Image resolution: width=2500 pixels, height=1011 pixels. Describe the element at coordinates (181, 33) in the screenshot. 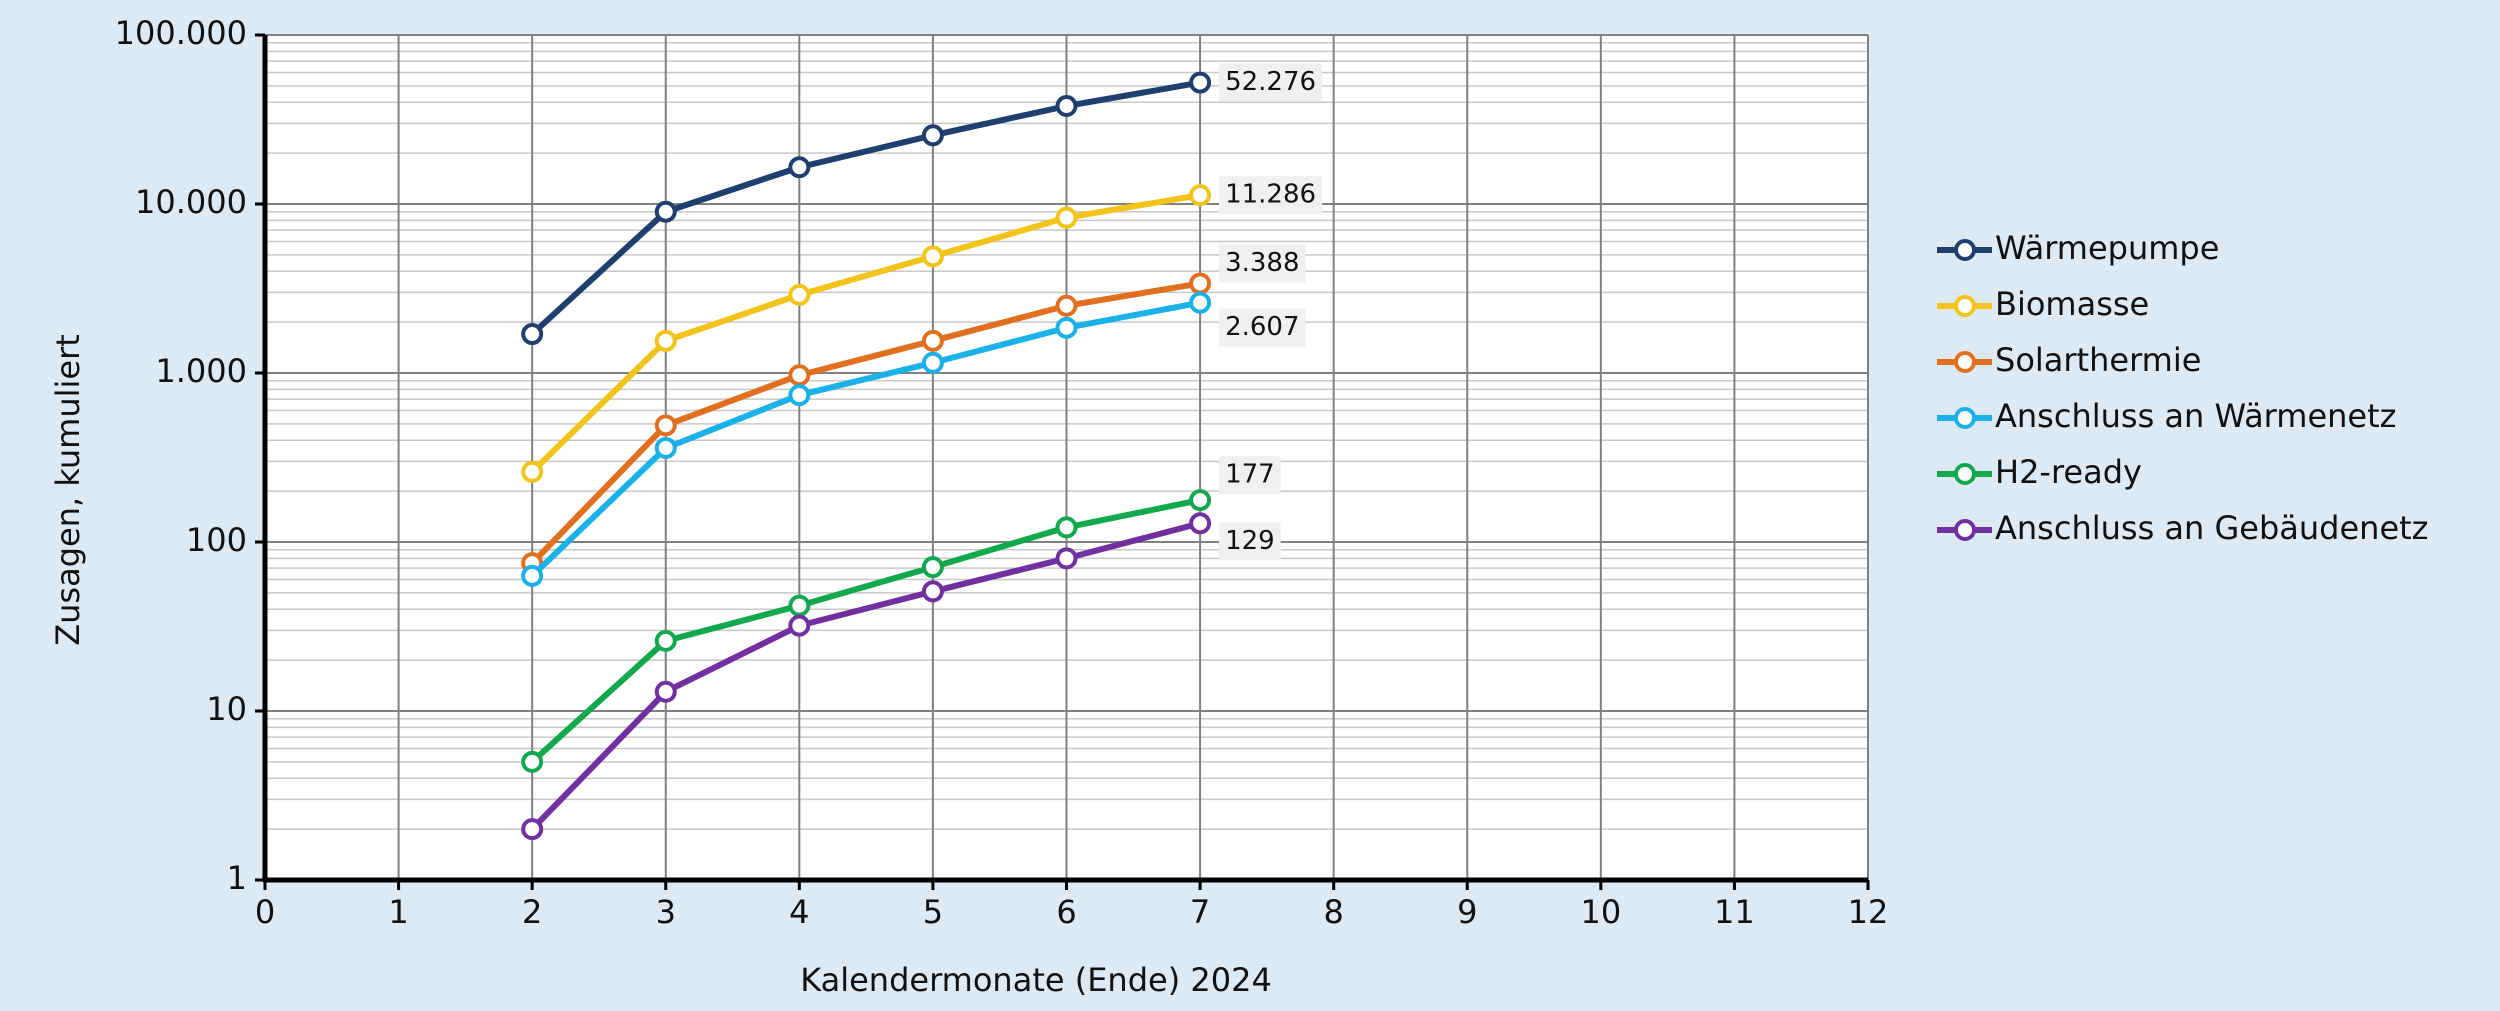

I see `y-tick-label: 100.000` at that location.